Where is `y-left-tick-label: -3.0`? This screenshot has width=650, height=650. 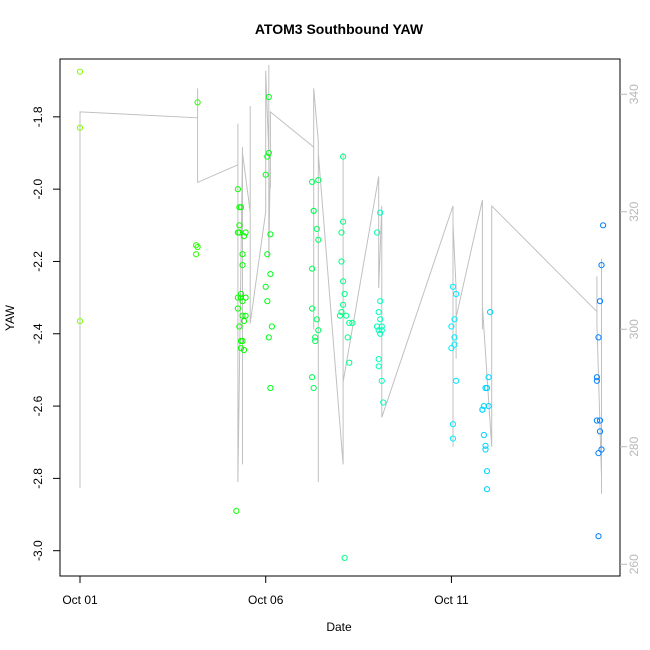
y-left-tick-label: -3.0 is located at coordinates (38, 550).